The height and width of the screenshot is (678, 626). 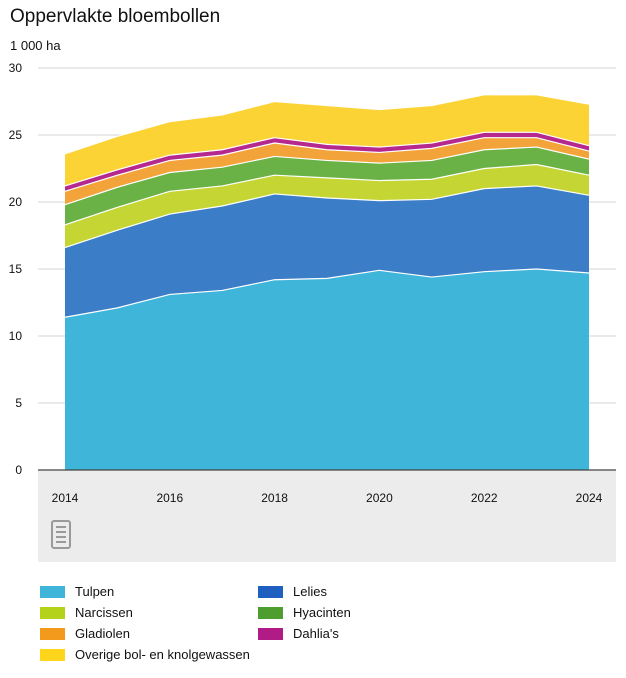 I want to click on area-boundary-hyacinten, so click(x=327, y=176).